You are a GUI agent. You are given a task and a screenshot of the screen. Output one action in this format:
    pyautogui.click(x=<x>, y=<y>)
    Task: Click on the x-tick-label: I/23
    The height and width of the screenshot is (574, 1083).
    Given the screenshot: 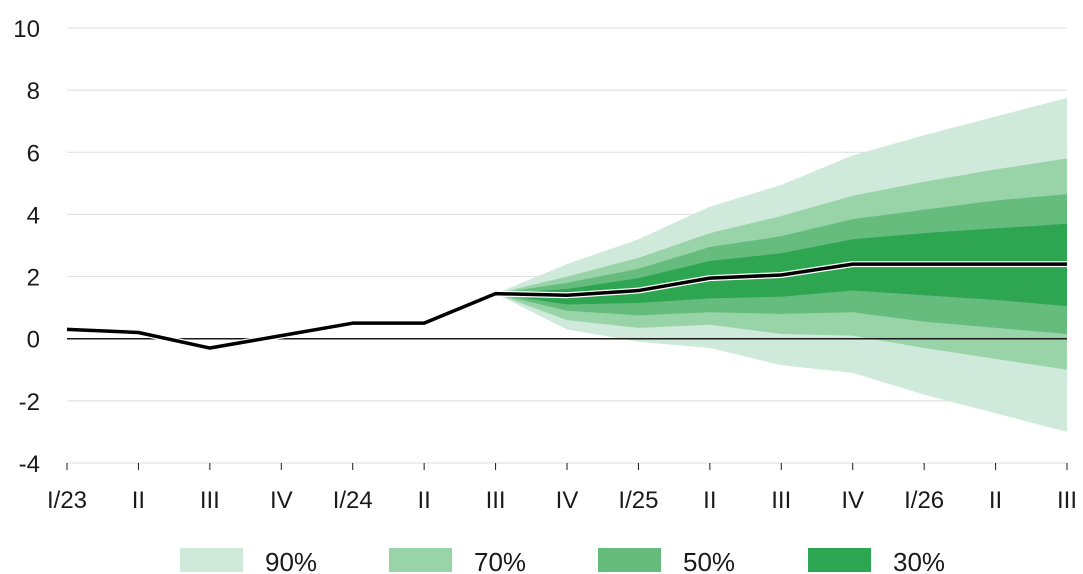 What is the action you would take?
    pyautogui.click(x=67, y=500)
    